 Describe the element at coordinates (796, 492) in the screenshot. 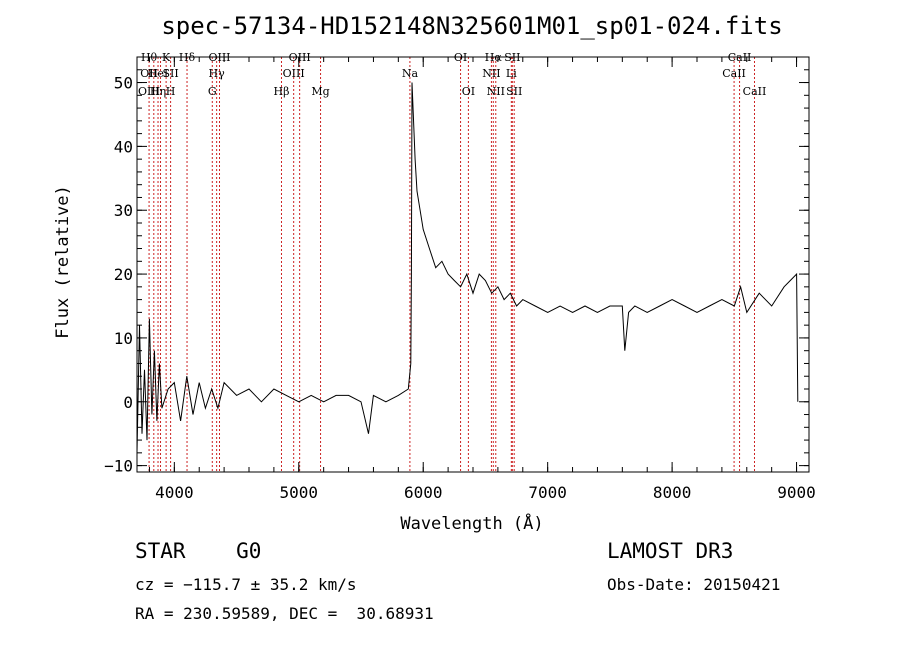

I see `x-tick-label-5: 9000` at that location.